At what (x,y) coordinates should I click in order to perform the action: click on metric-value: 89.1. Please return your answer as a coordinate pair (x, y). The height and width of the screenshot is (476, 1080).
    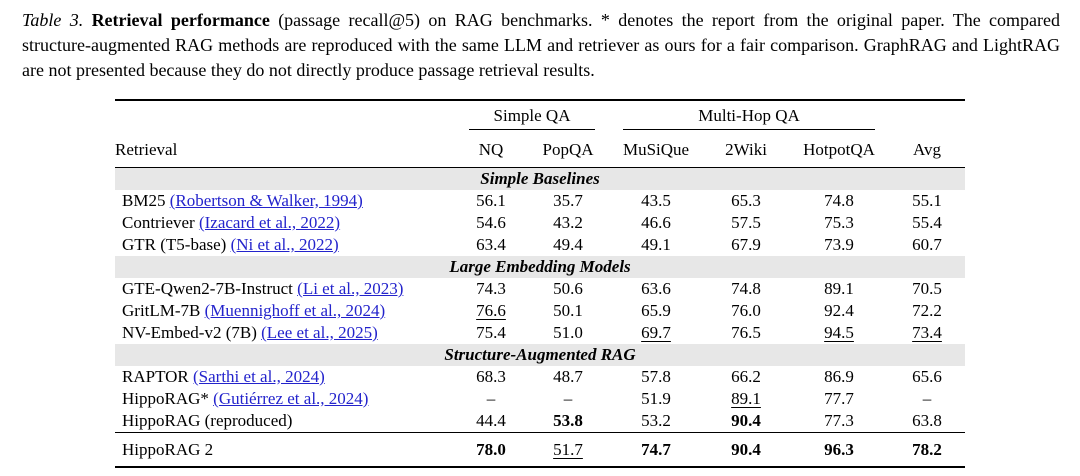
    Looking at the image, I should click on (746, 398).